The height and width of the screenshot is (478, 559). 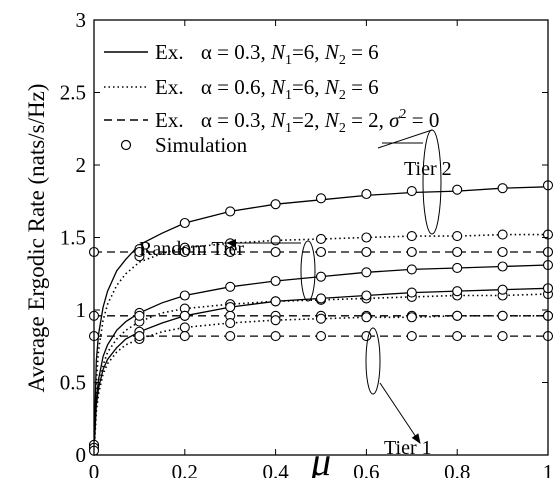 I want to click on tier2-ellipse, so click(x=432, y=182).